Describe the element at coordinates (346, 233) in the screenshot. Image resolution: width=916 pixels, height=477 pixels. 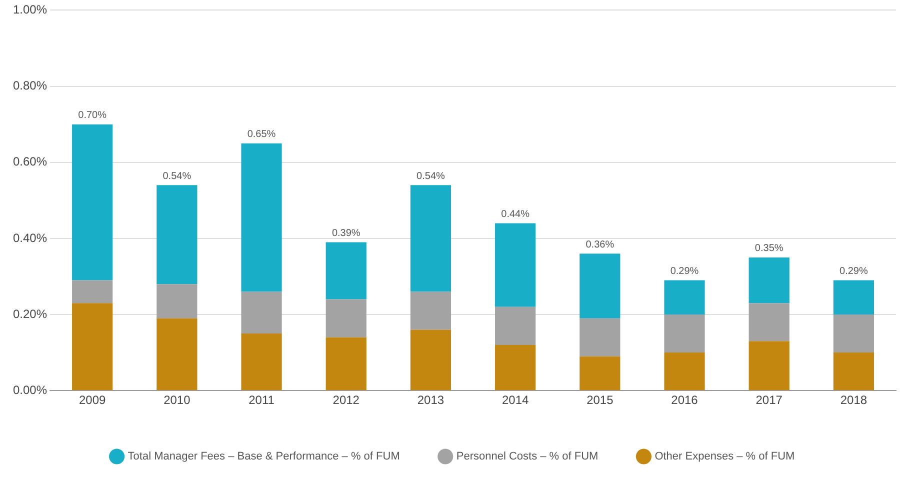
I see `total-label: 0.39%` at that location.